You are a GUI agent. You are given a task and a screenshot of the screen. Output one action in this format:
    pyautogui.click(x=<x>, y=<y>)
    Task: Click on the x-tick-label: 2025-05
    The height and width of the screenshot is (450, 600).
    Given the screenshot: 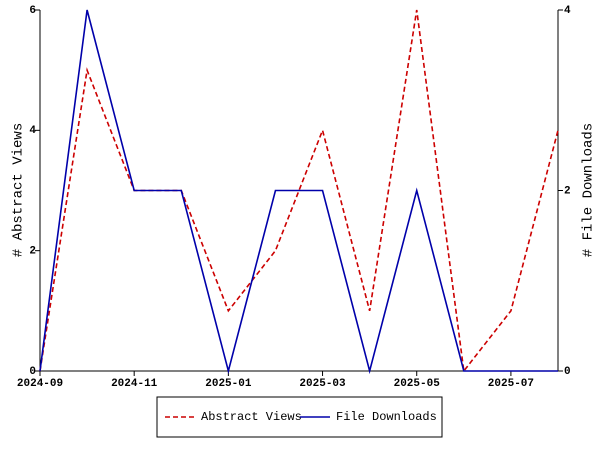 What is the action you would take?
    pyautogui.click(x=417, y=384)
    